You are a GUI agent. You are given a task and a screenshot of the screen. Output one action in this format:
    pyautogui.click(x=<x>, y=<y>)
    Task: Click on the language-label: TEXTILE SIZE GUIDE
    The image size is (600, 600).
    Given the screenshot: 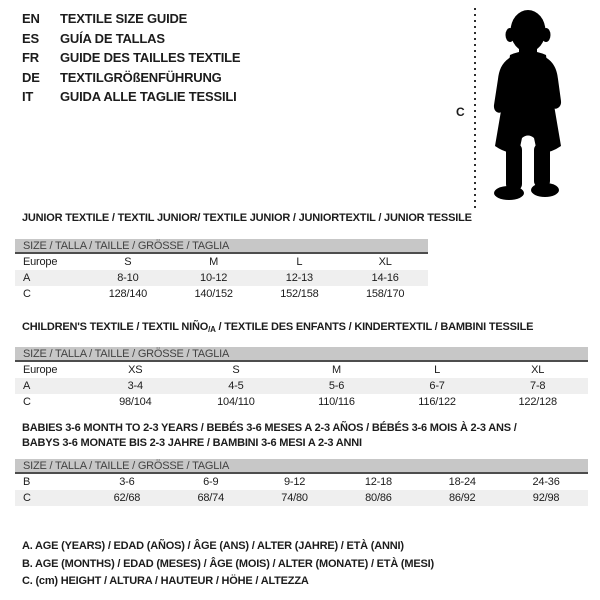 What is the action you would take?
    pyautogui.click(x=124, y=19)
    